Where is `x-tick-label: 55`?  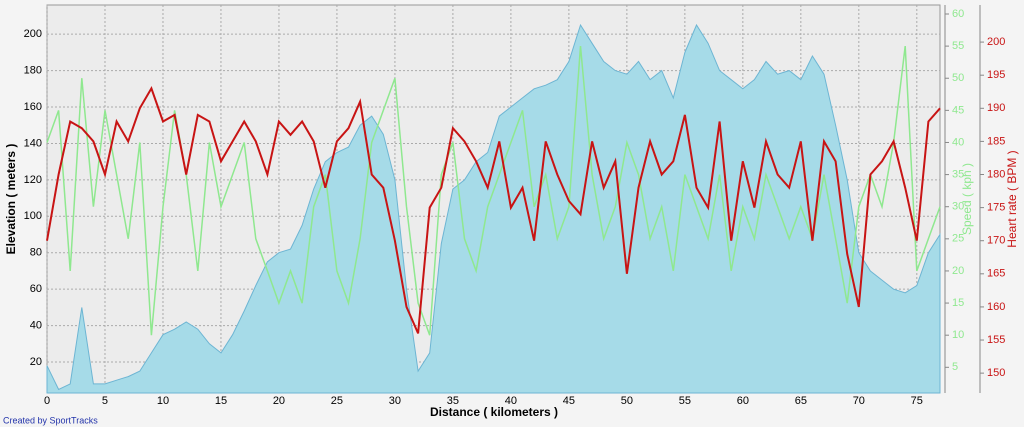
x-tick-label: 55 is located at coordinates (685, 401).